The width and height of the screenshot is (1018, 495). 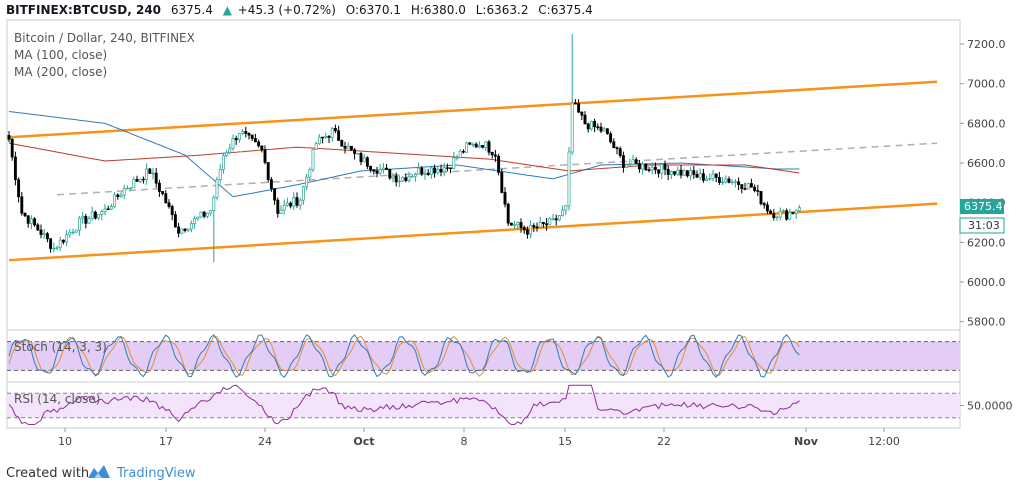 What do you see at coordinates (60, 72) in the screenshot?
I see `legend-ma200: MA (200, close)` at bounding box center [60, 72].